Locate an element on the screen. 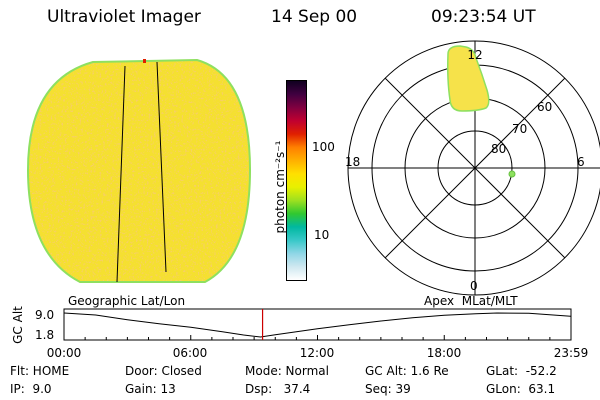 The height and width of the screenshot is (400, 600). x-tick-2359: 23:59 is located at coordinates (571, 353).